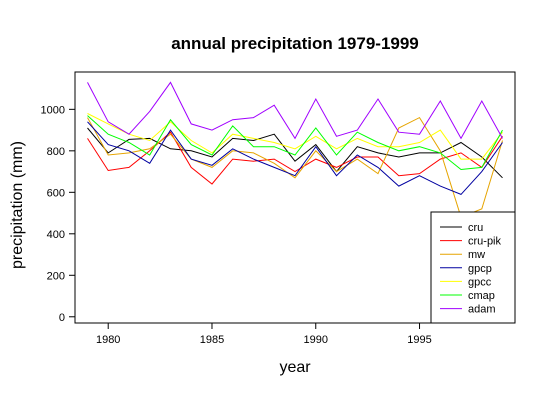 This screenshot has width=550, height=412. What do you see at coordinates (56, 193) in the screenshot?
I see `y-tick-label: 600` at bounding box center [56, 193].